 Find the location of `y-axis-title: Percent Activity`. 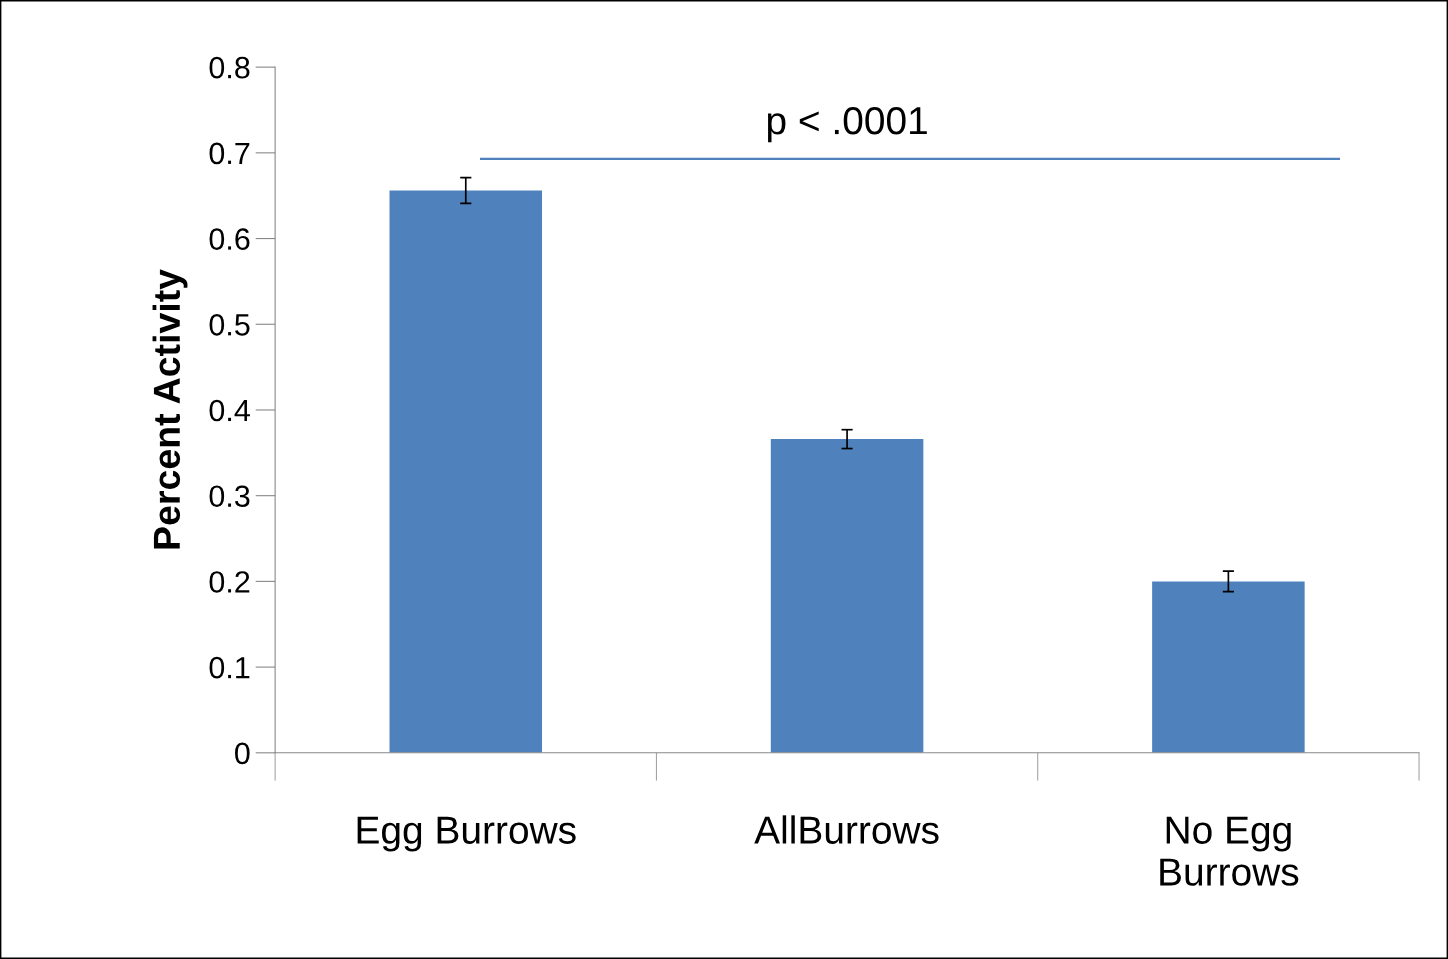

y-axis-title: Percent Activity is located at coordinates (170, 409).